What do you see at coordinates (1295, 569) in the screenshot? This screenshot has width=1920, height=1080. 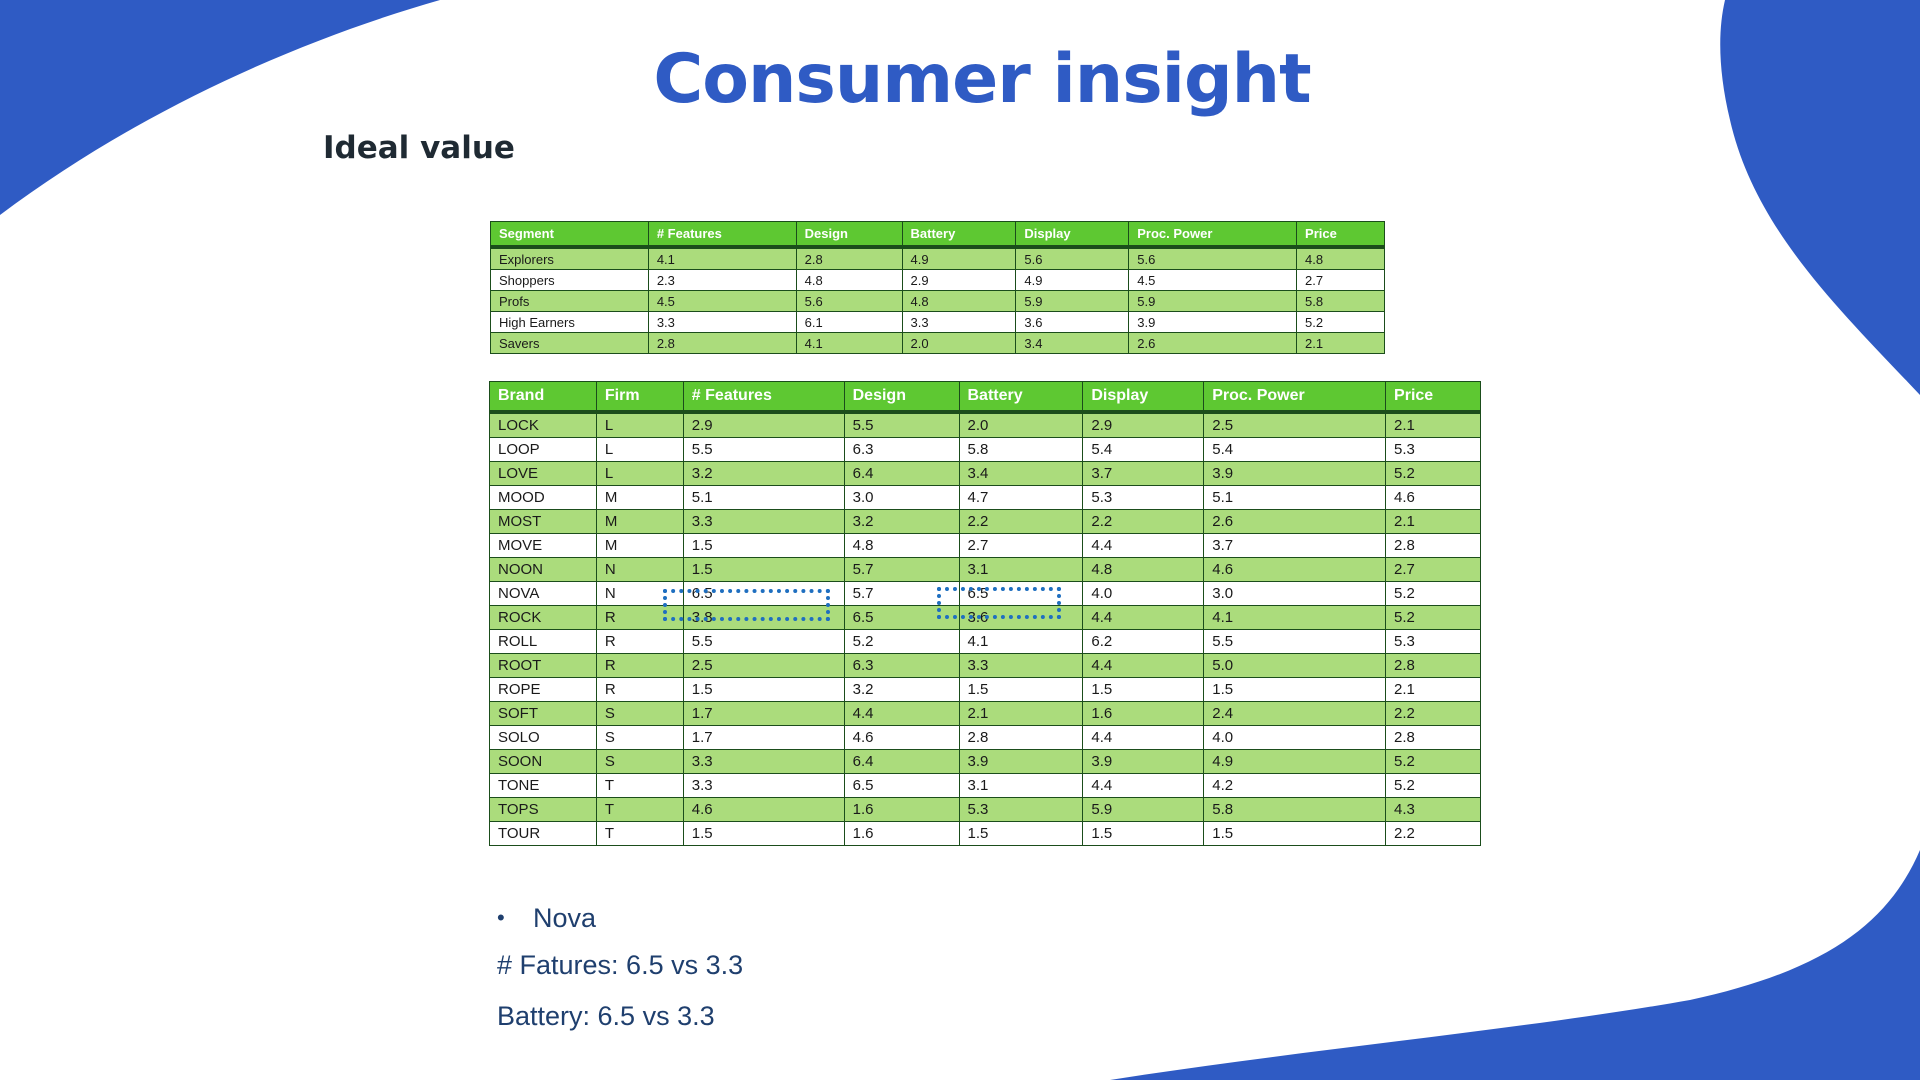 I see `table-cell: 4.6` at bounding box center [1295, 569].